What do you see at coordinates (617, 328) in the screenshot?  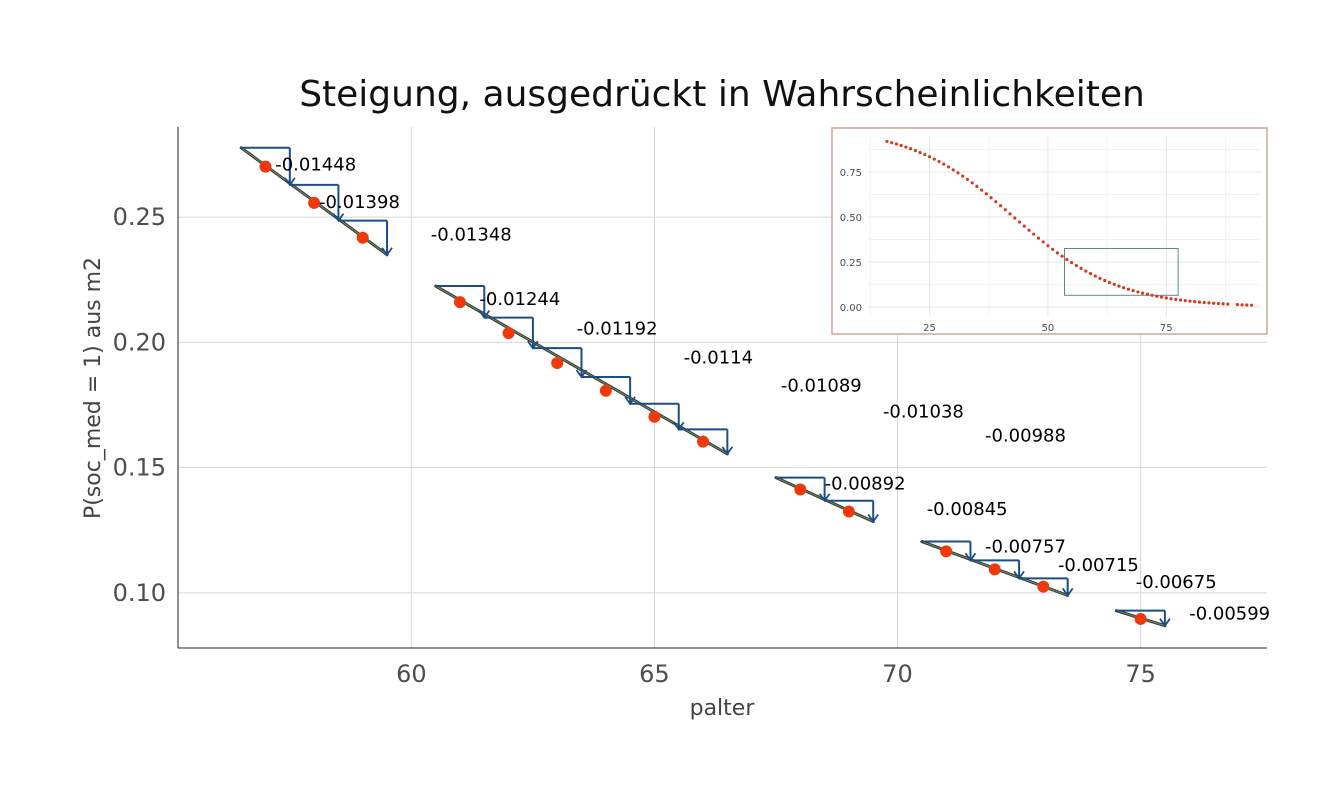 I see `slope-label: -0.01192` at bounding box center [617, 328].